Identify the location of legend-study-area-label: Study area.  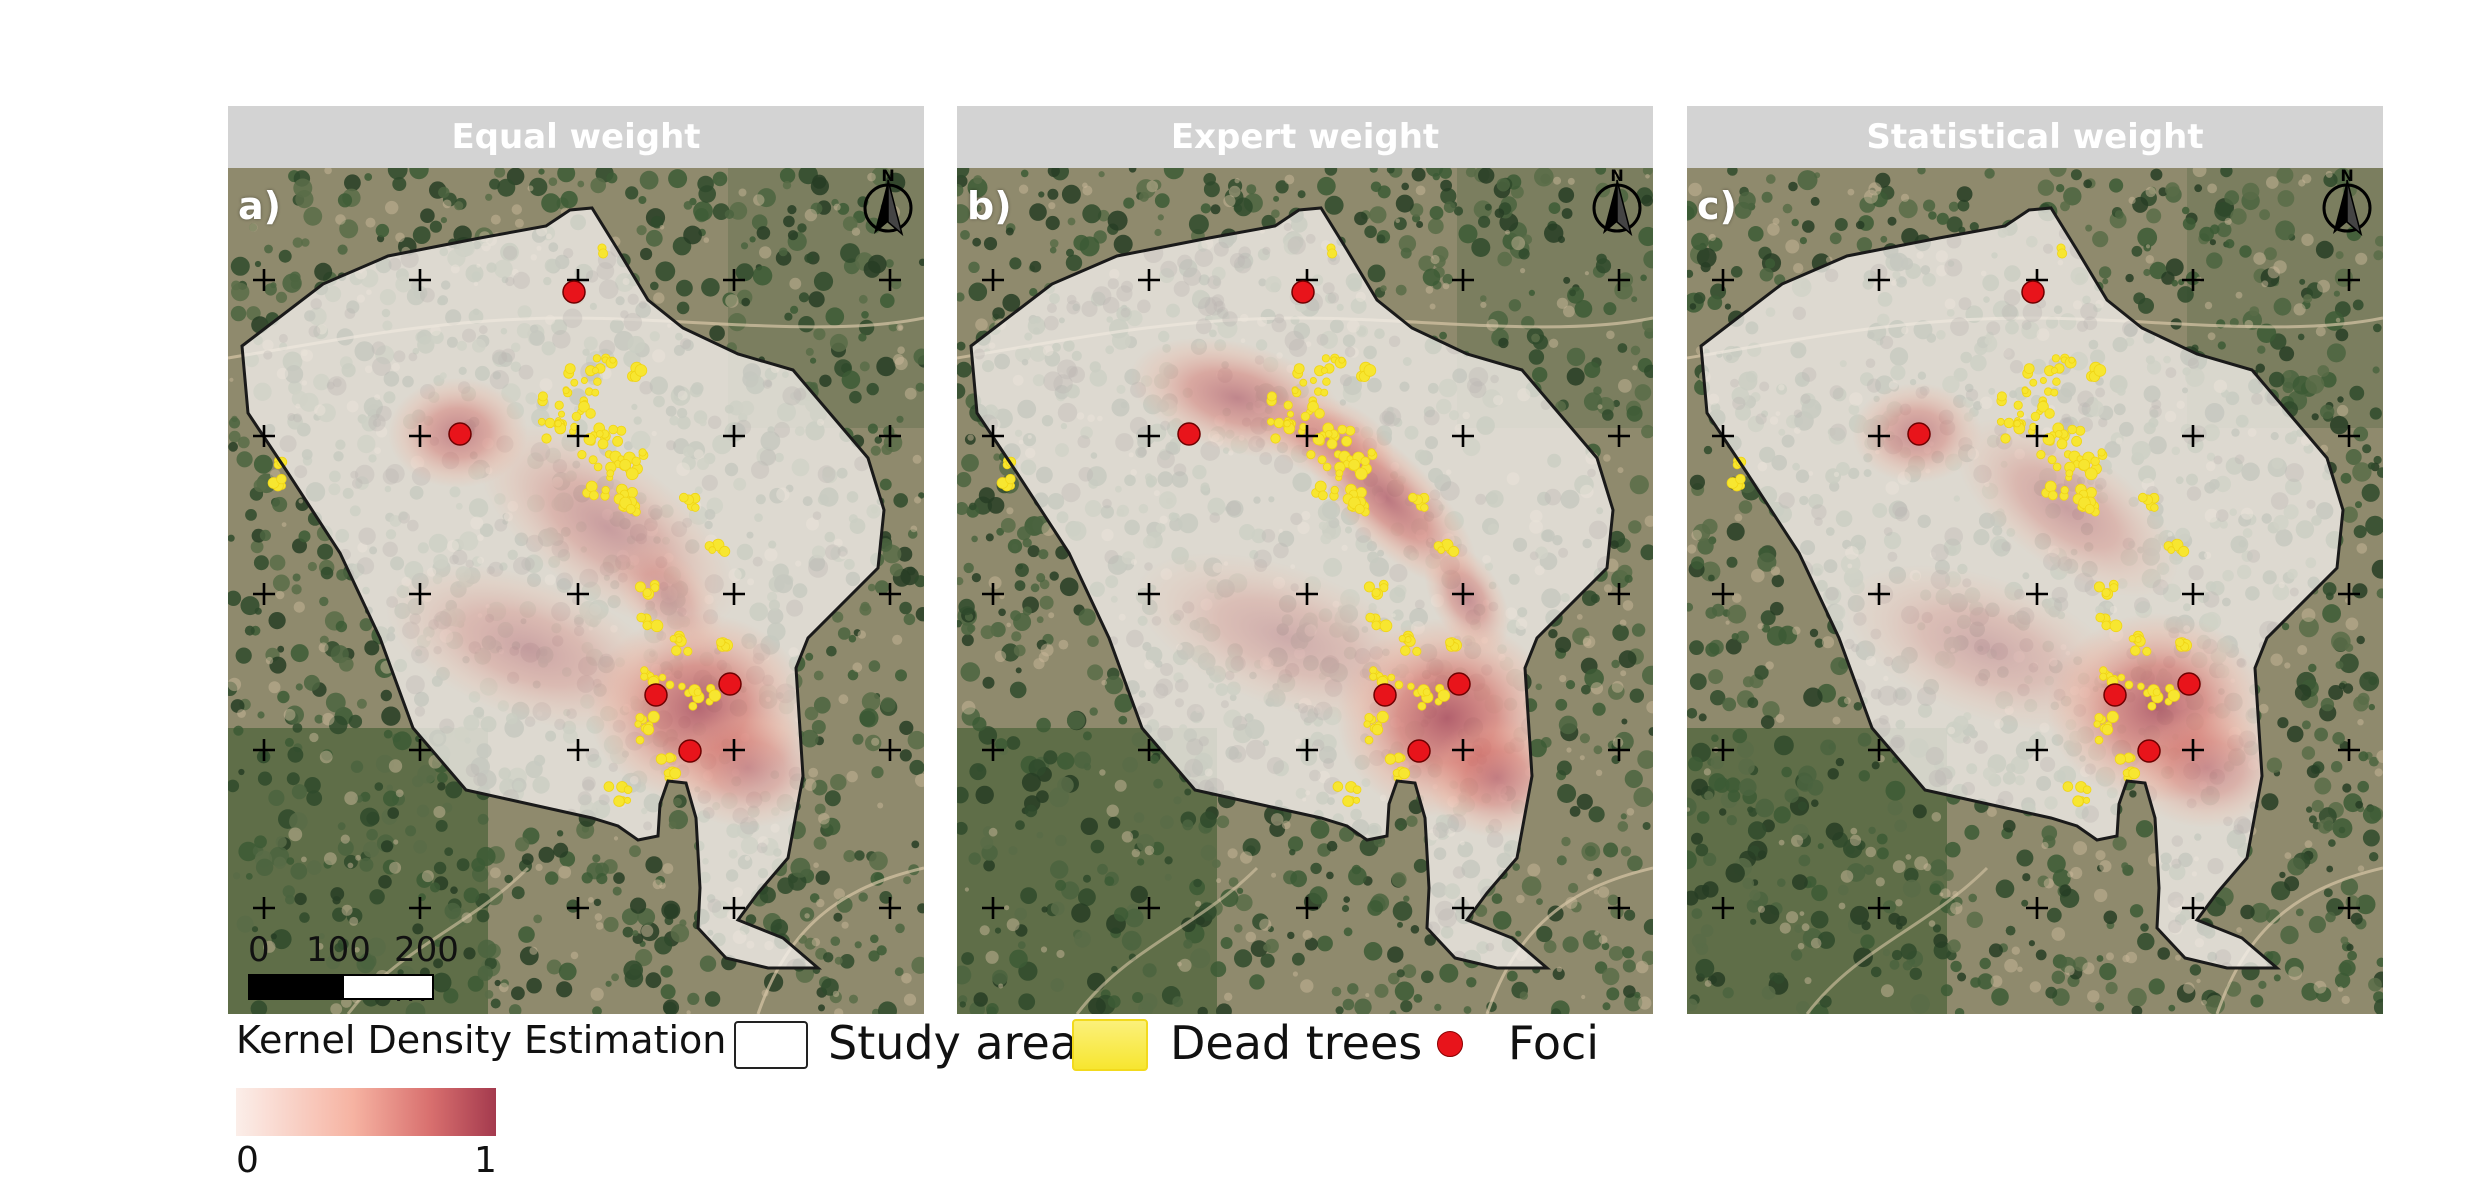
(953, 1043).